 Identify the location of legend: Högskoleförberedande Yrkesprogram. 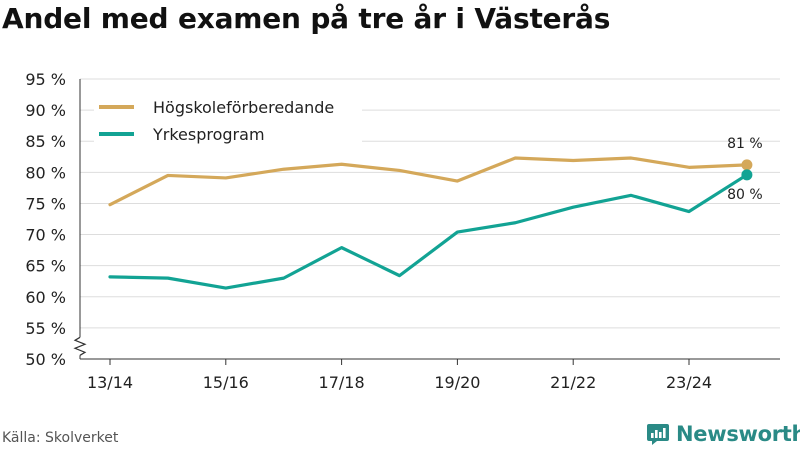
(228, 118).